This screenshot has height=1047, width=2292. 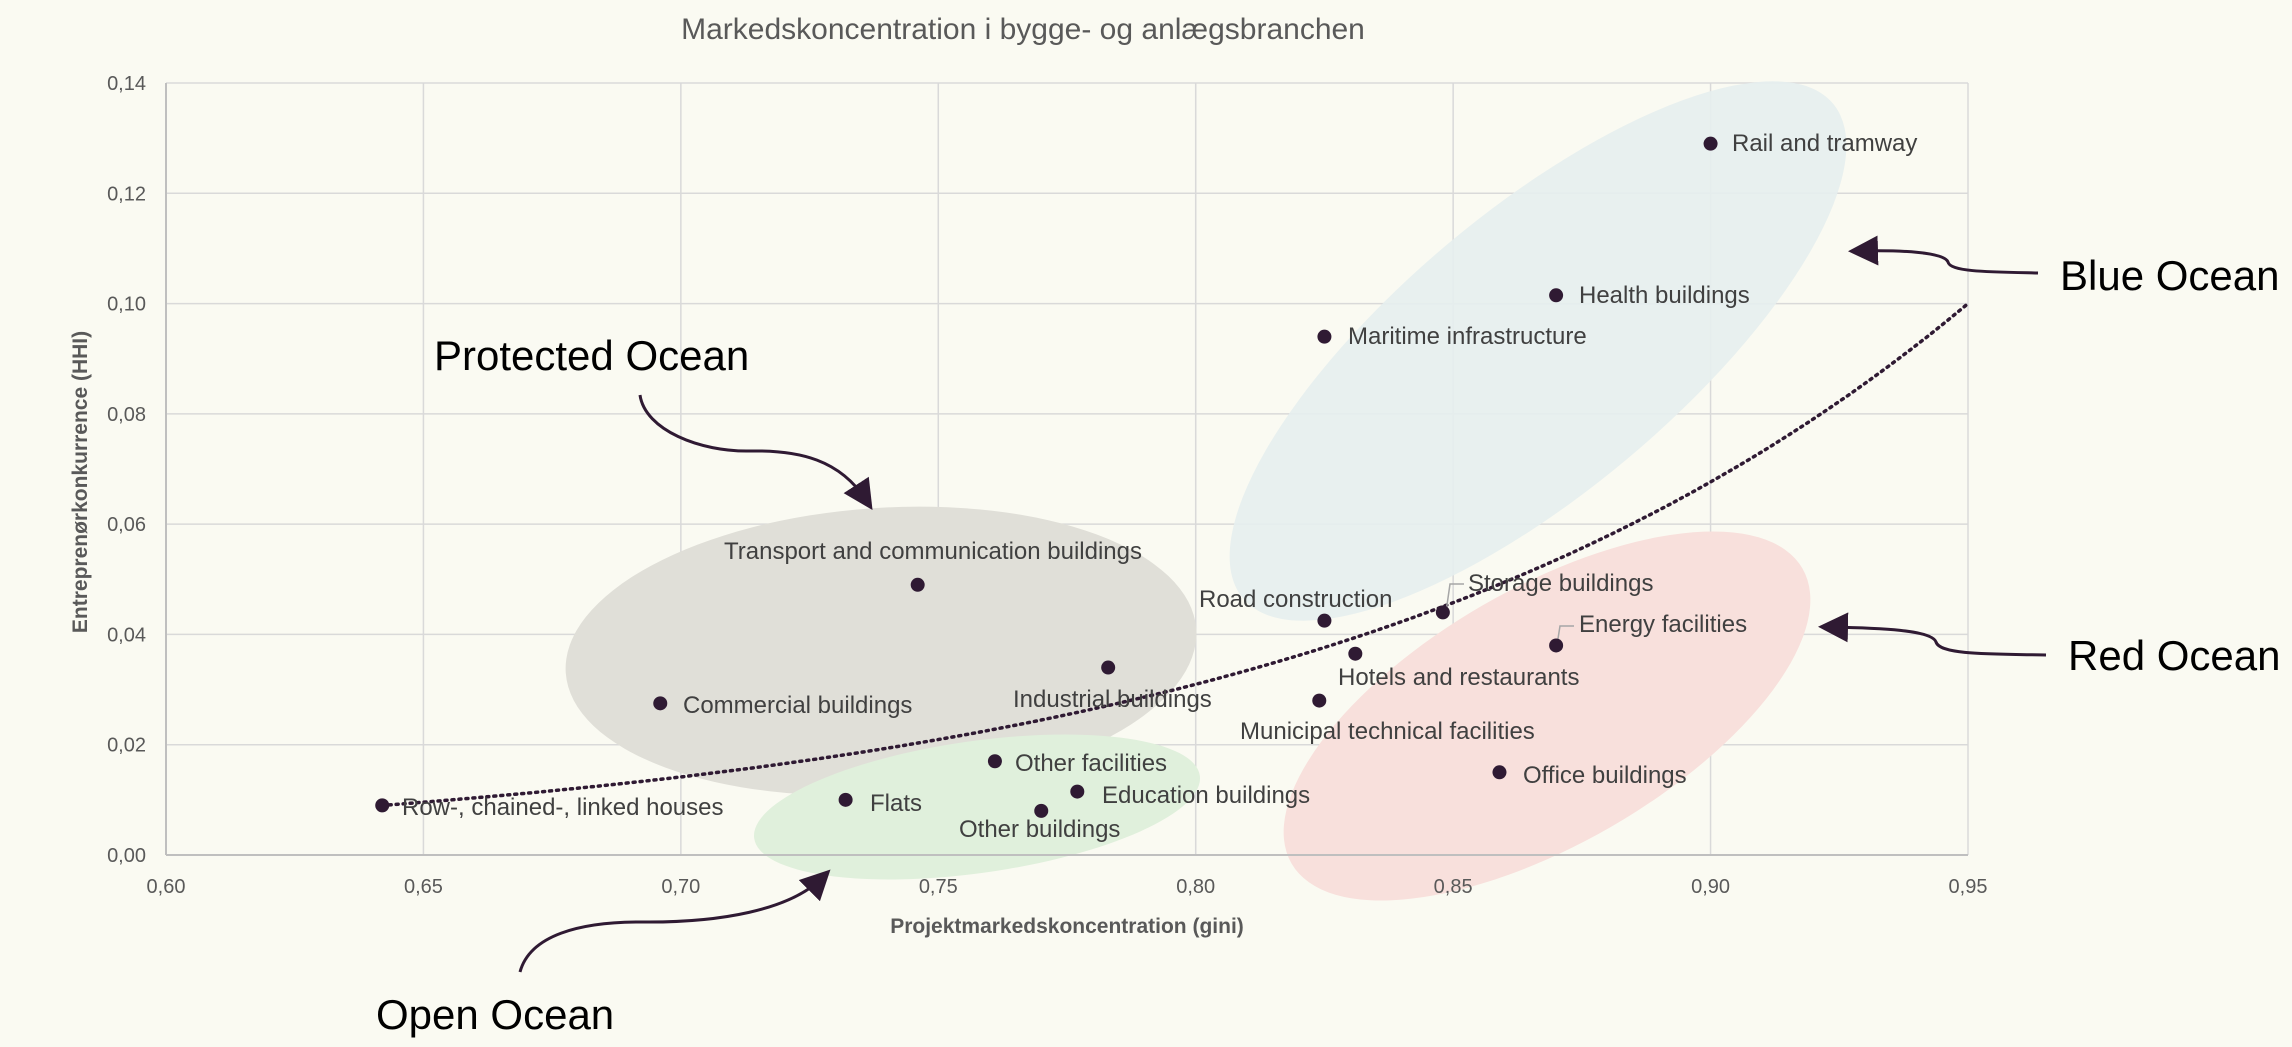 I want to click on blue-ocean-arrow, so click(x=1943, y=255).